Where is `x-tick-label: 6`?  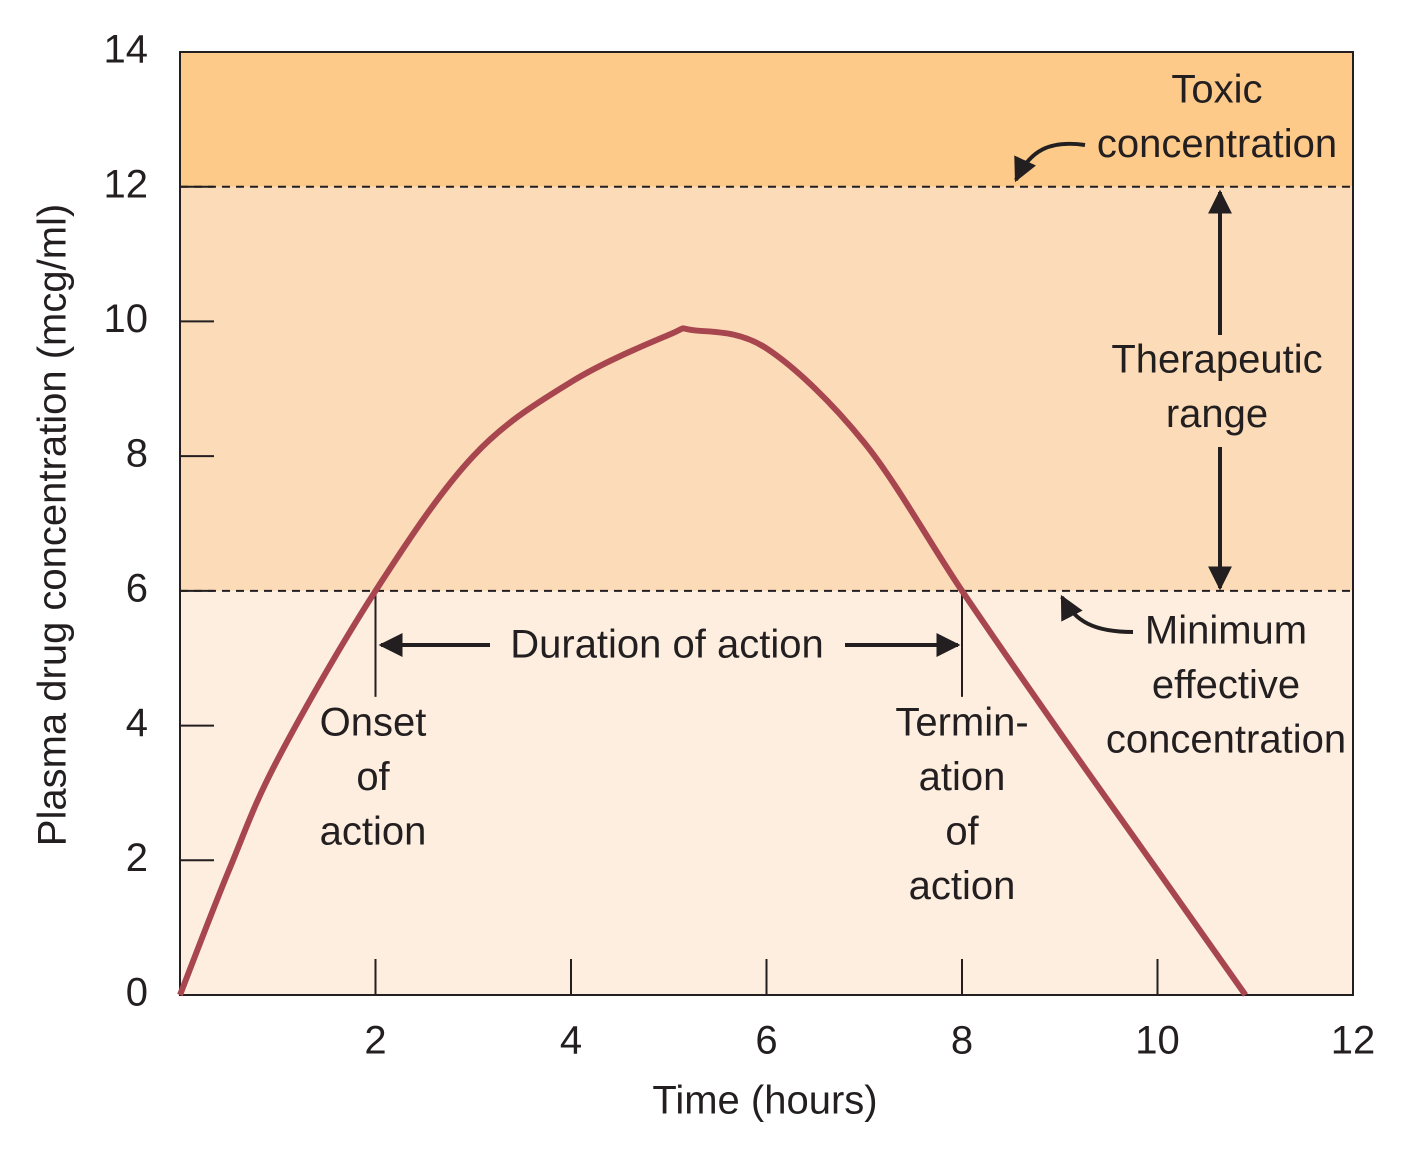
x-tick-label: 6 is located at coordinates (766, 1041).